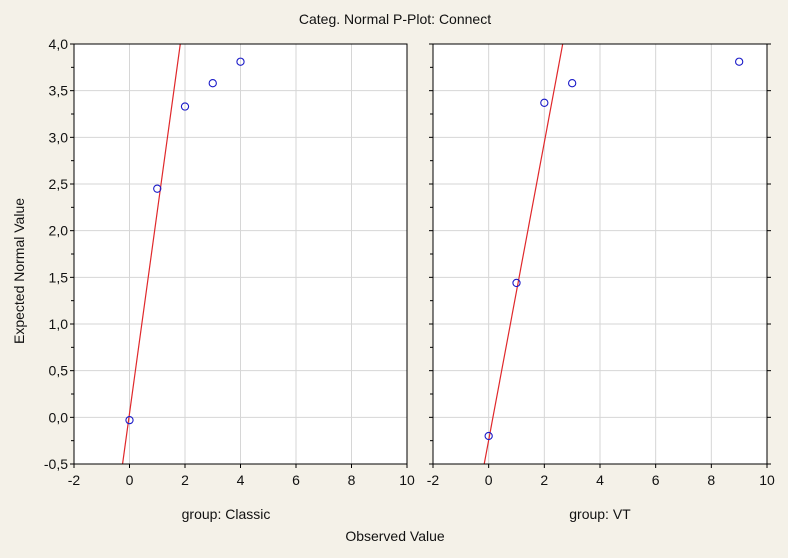  Describe the element at coordinates (56, 464) in the screenshot. I see `panel-1-y-tick-label: -0,5` at that location.